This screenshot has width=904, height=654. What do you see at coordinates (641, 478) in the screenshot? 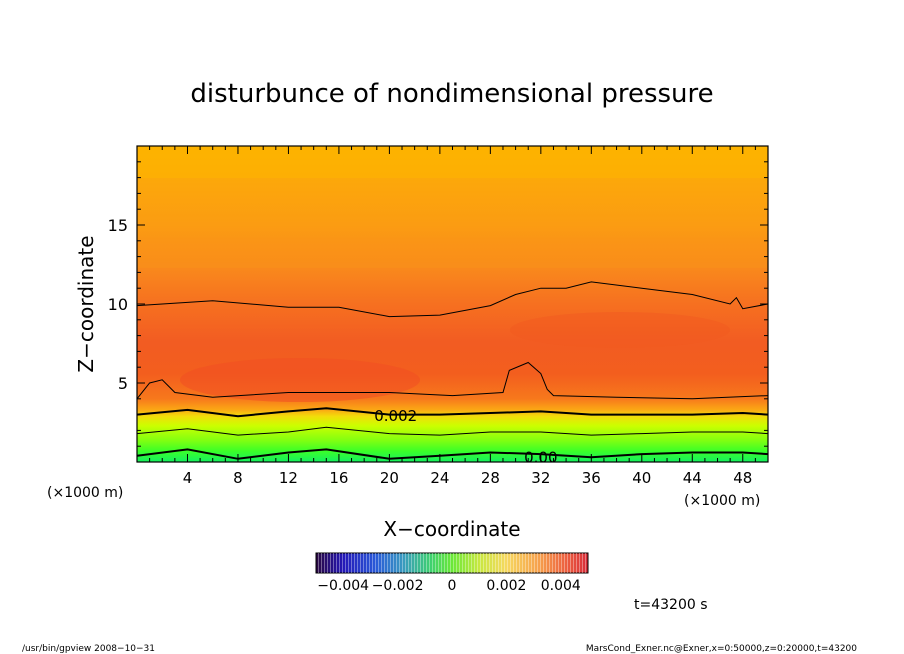
I see `x-tick-label: 40` at bounding box center [641, 478].